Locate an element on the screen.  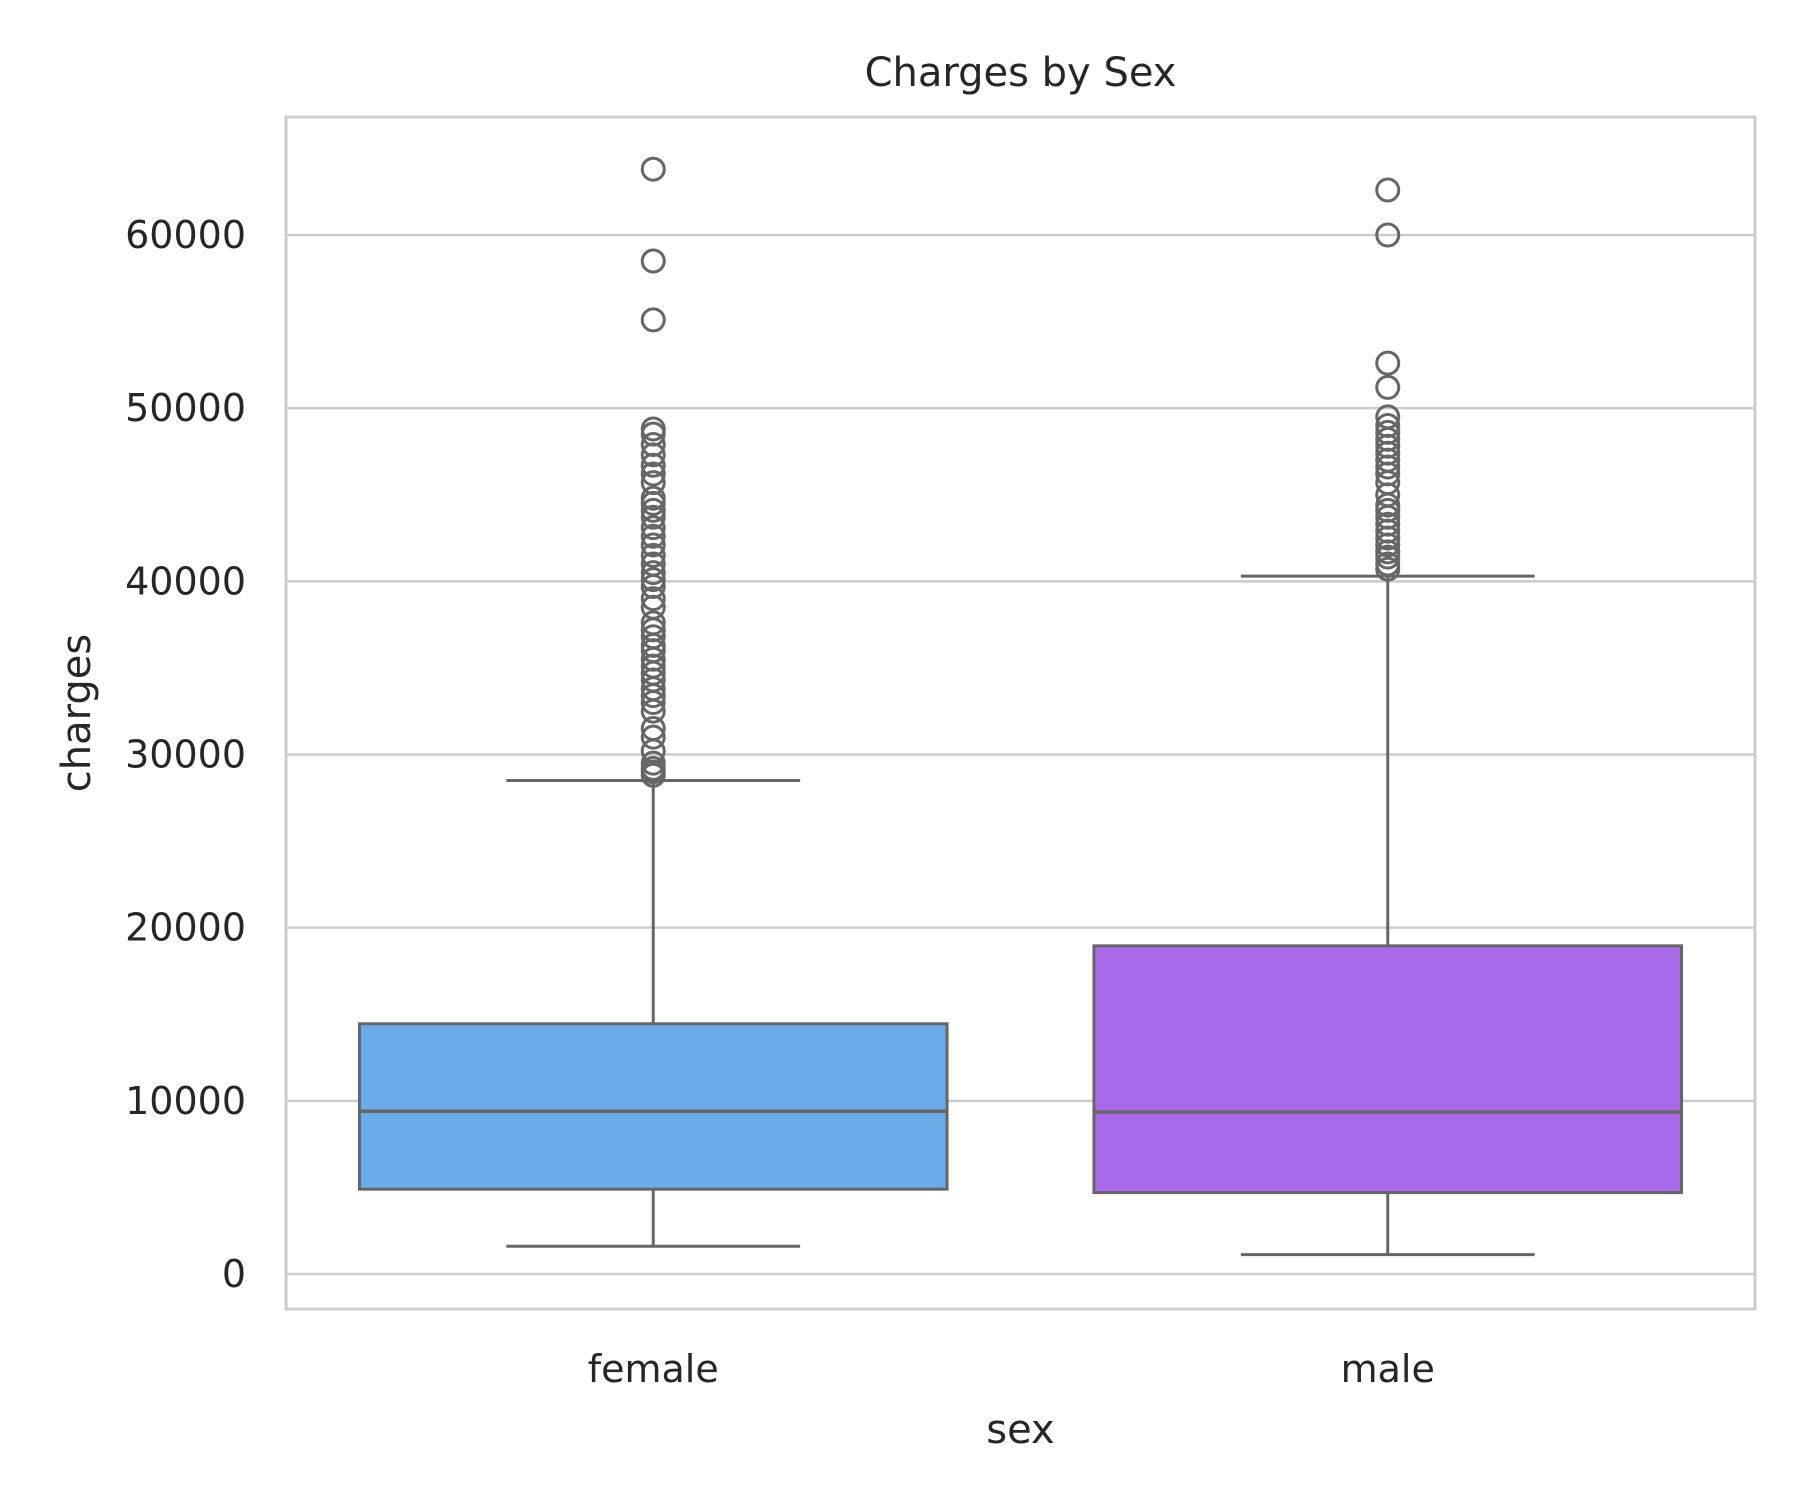
y-tick-label: 30000 is located at coordinates (185, 755).